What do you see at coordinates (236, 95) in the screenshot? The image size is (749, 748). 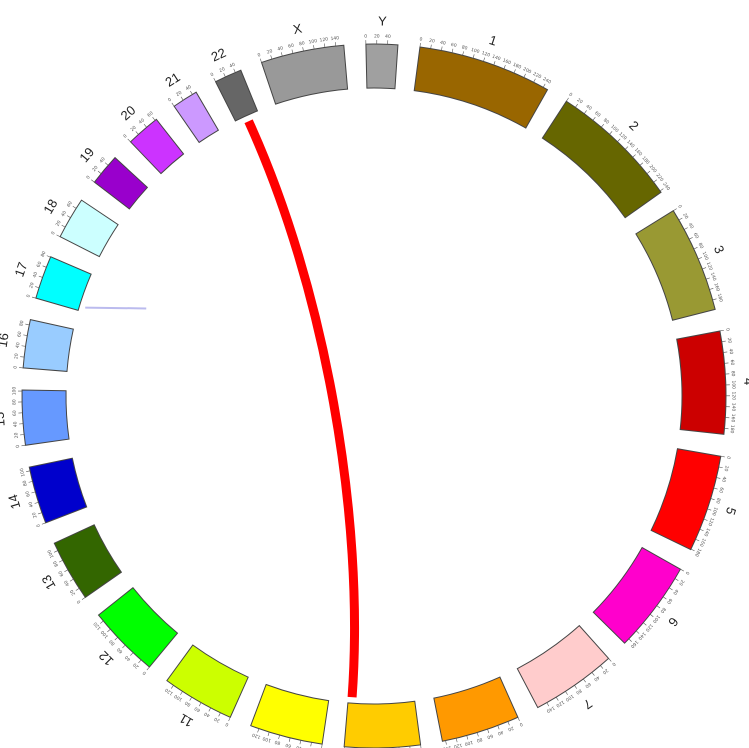 I see `chromosome-22-segment` at bounding box center [236, 95].